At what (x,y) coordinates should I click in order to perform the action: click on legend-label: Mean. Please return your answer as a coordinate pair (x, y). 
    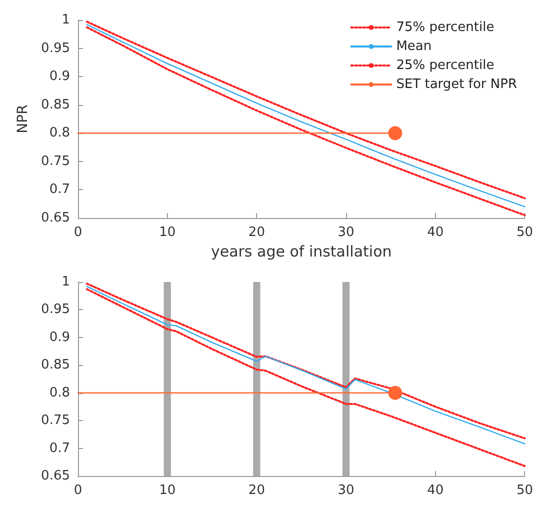
    Looking at the image, I should click on (414, 46).